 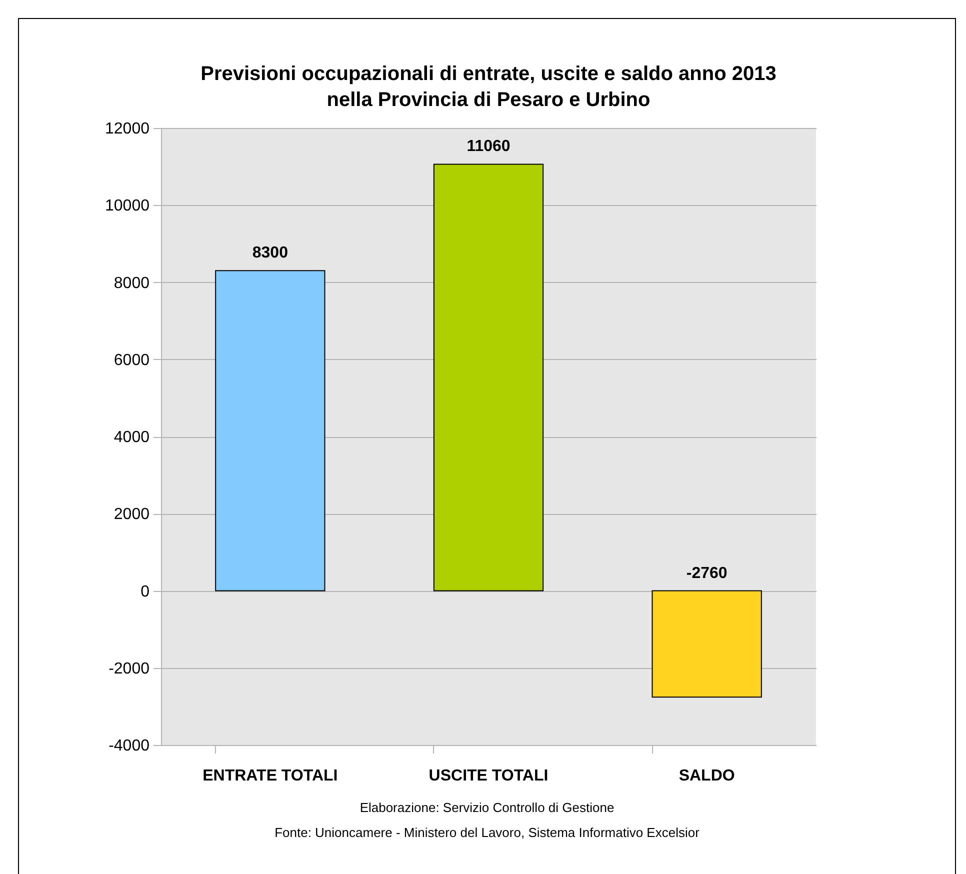 What do you see at coordinates (488, 776) in the screenshot?
I see `x-tick-label: USCITE TOTALI` at bounding box center [488, 776].